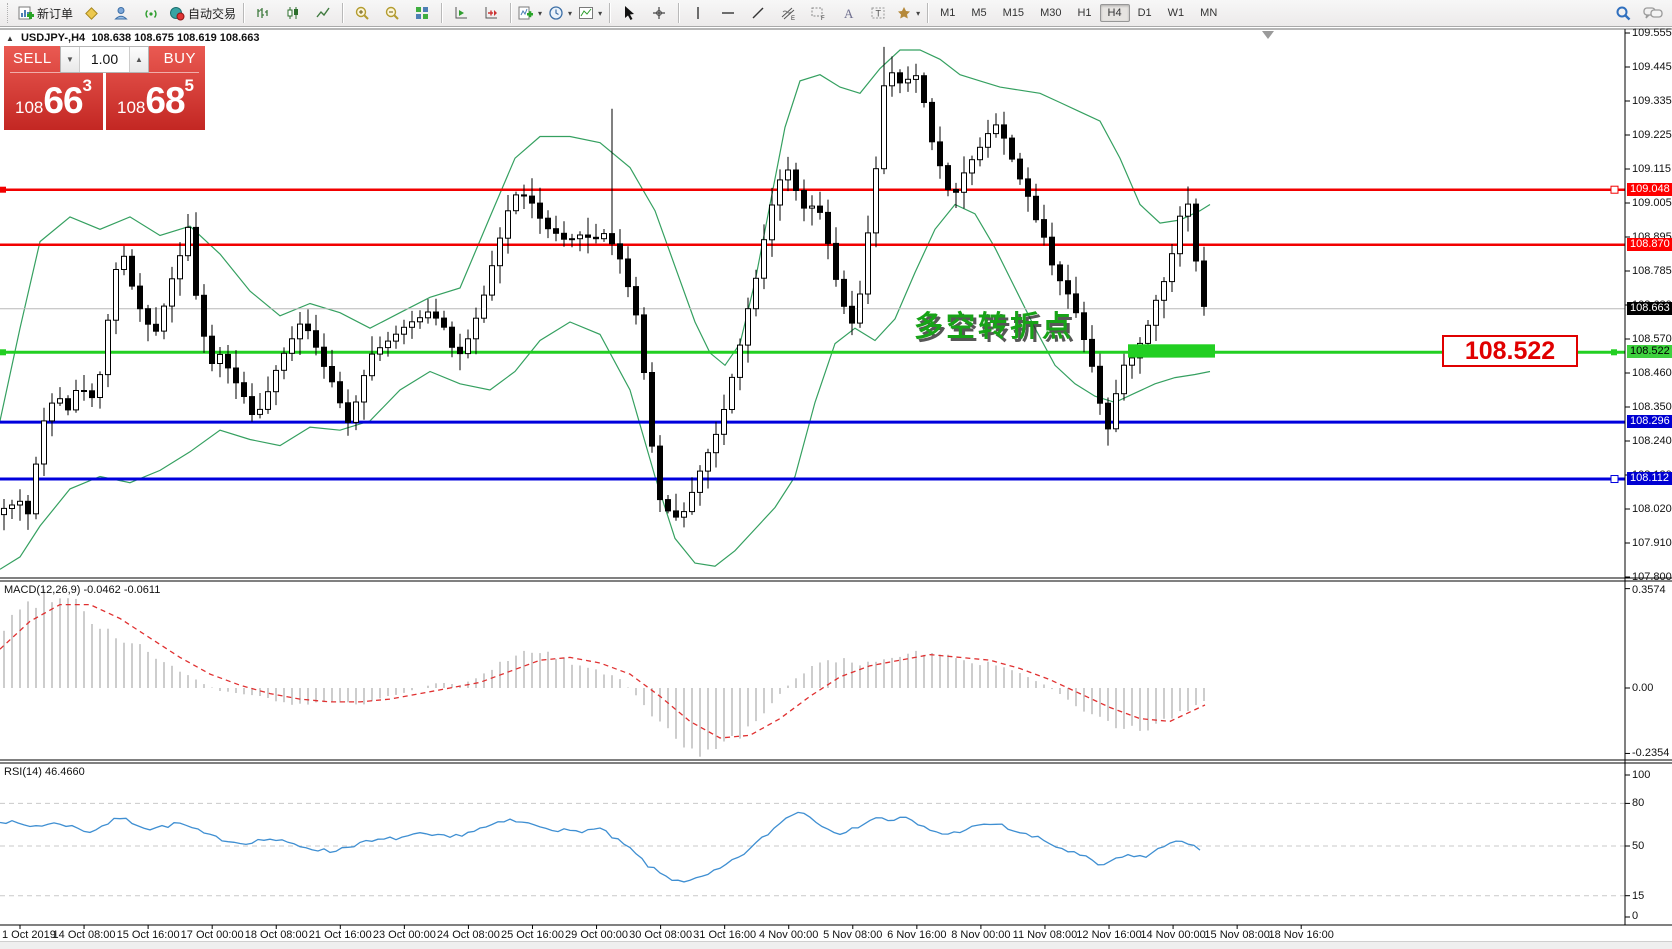 The width and height of the screenshot is (1672, 949). I want to click on macd-signal-line, so click(603, 671).